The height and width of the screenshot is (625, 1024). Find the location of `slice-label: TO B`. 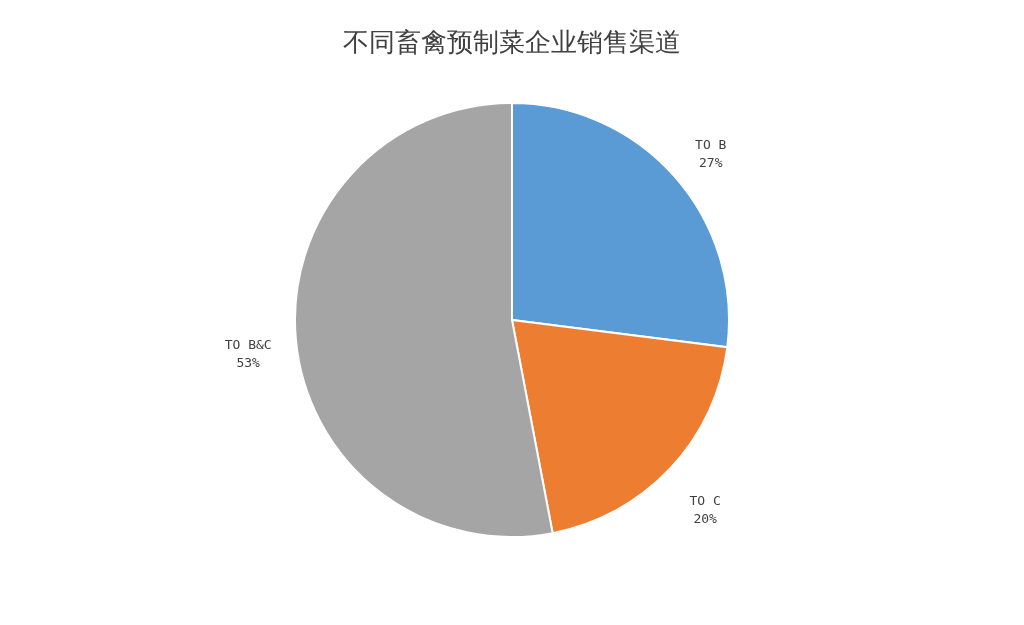

slice-label: TO B is located at coordinates (711, 144).